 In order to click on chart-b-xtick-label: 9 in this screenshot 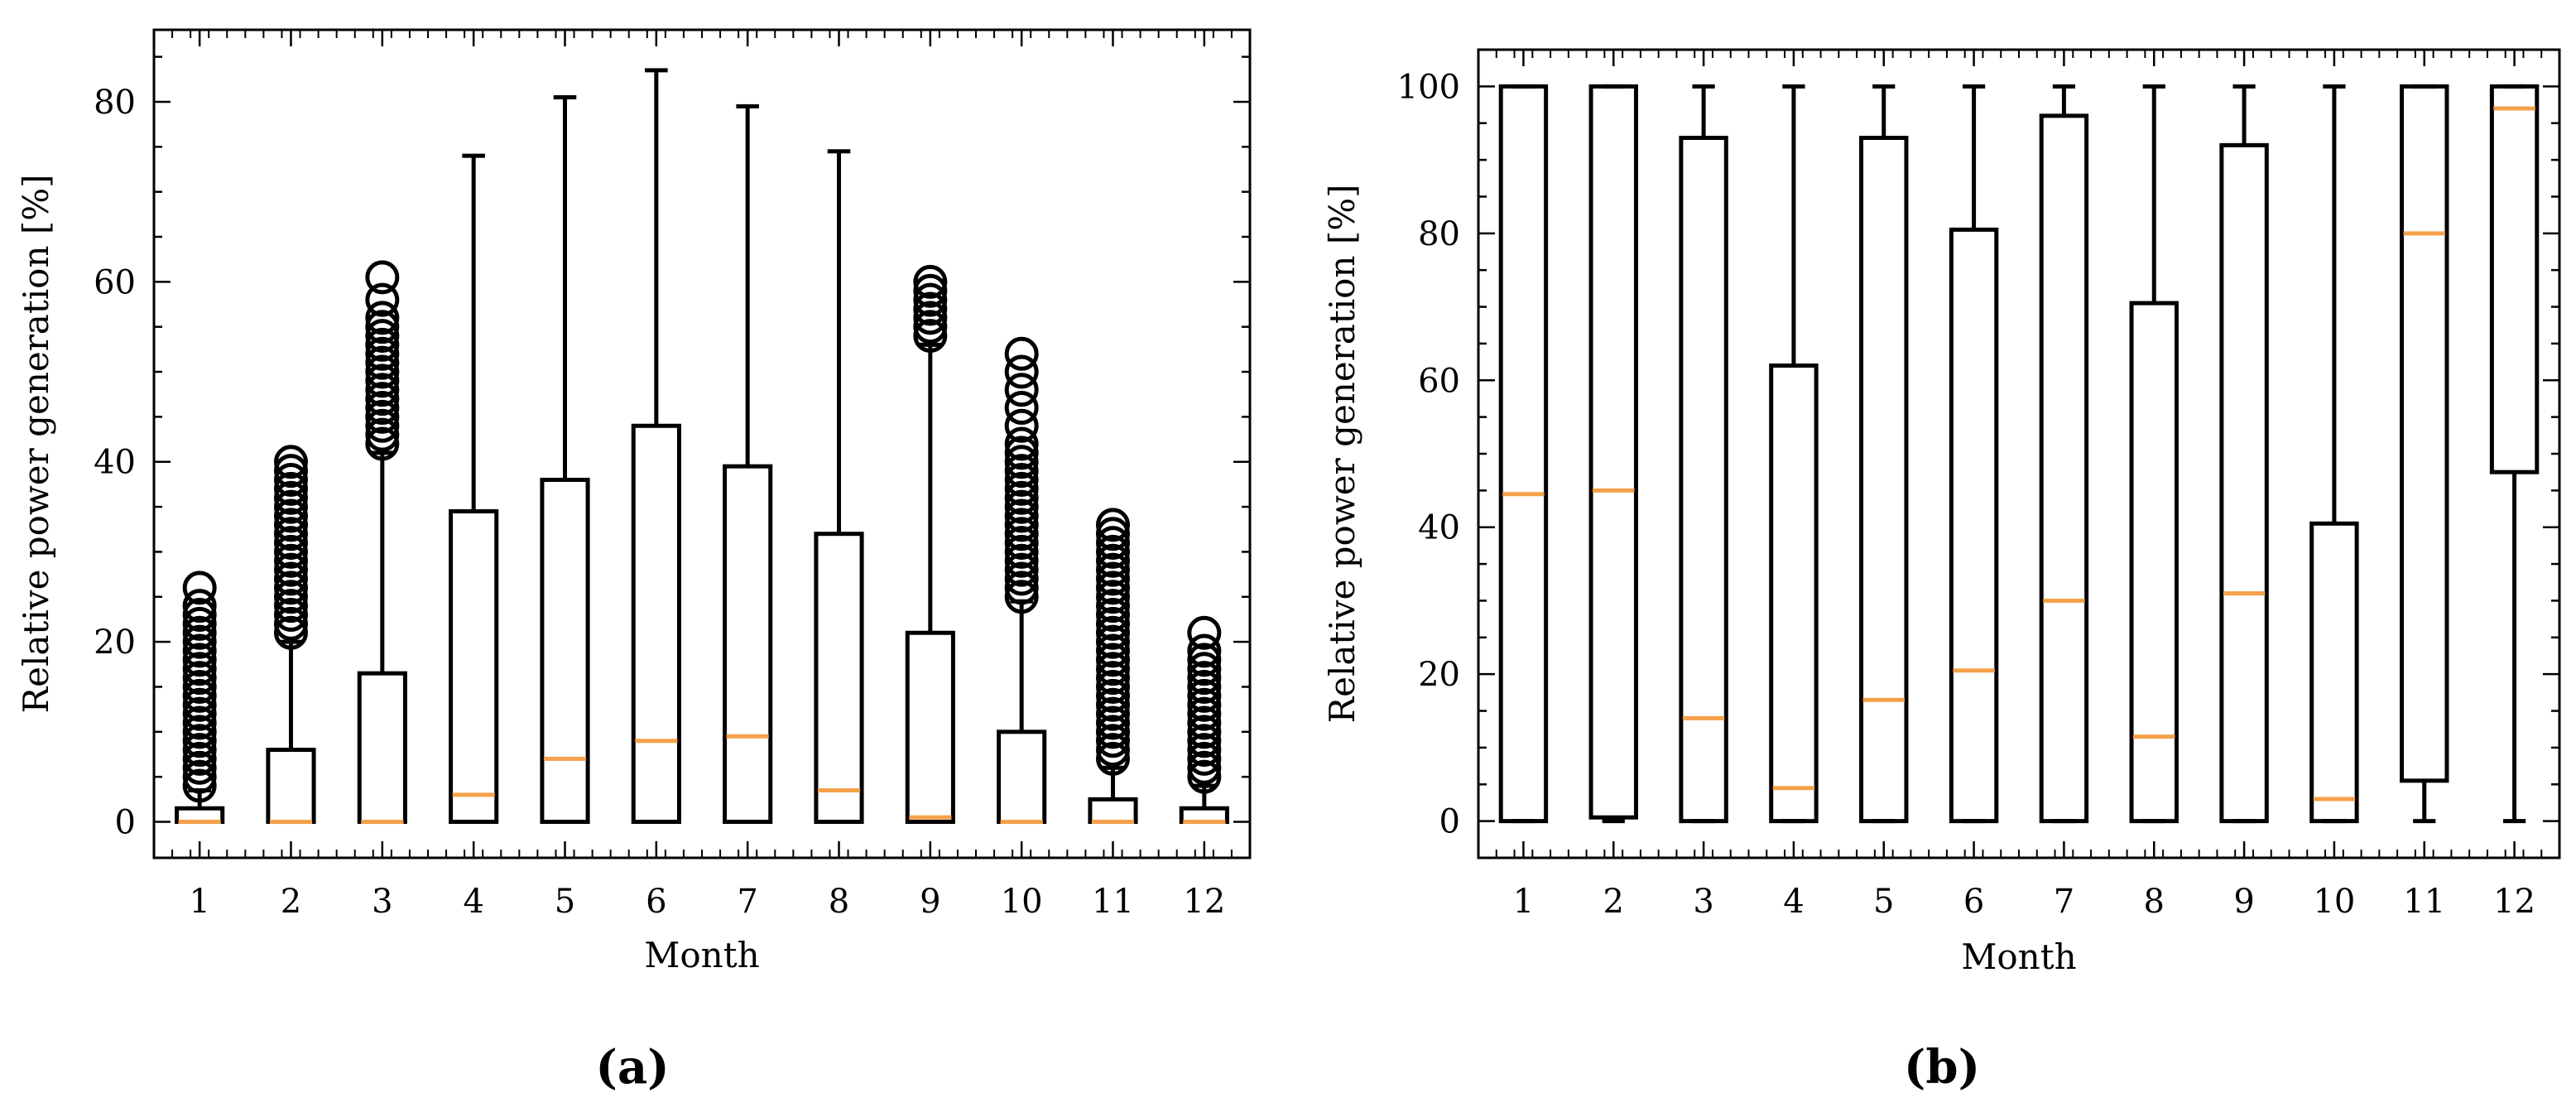, I will do `click(2243, 902)`.